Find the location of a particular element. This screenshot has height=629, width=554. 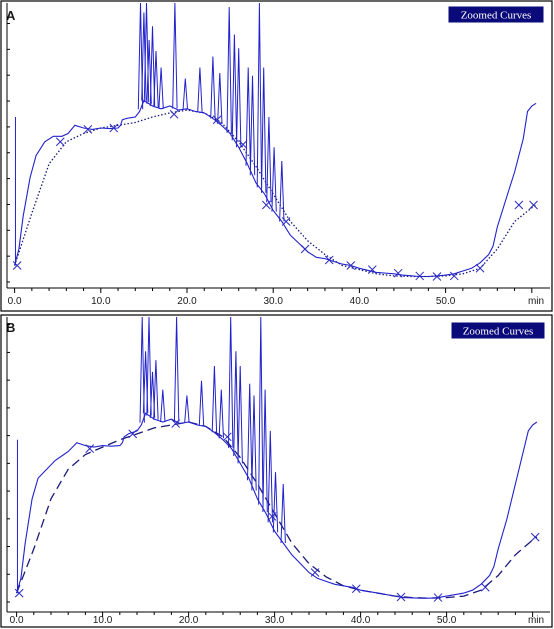

zoomed-curves-badge-b-bg is located at coordinates (498, 330).